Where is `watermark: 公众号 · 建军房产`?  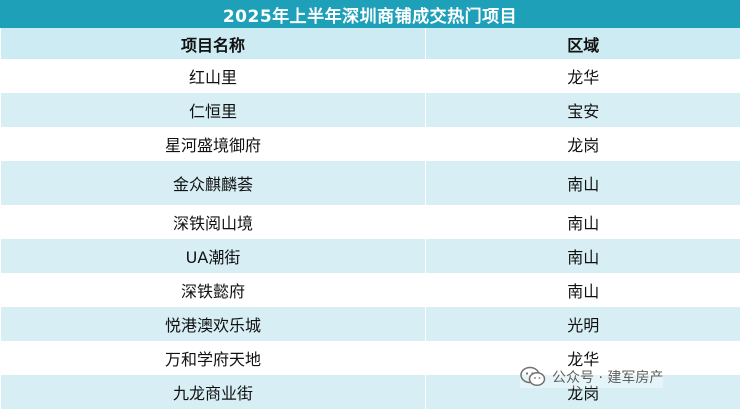 watermark: 公众号 · 建军房产 is located at coordinates (591, 377).